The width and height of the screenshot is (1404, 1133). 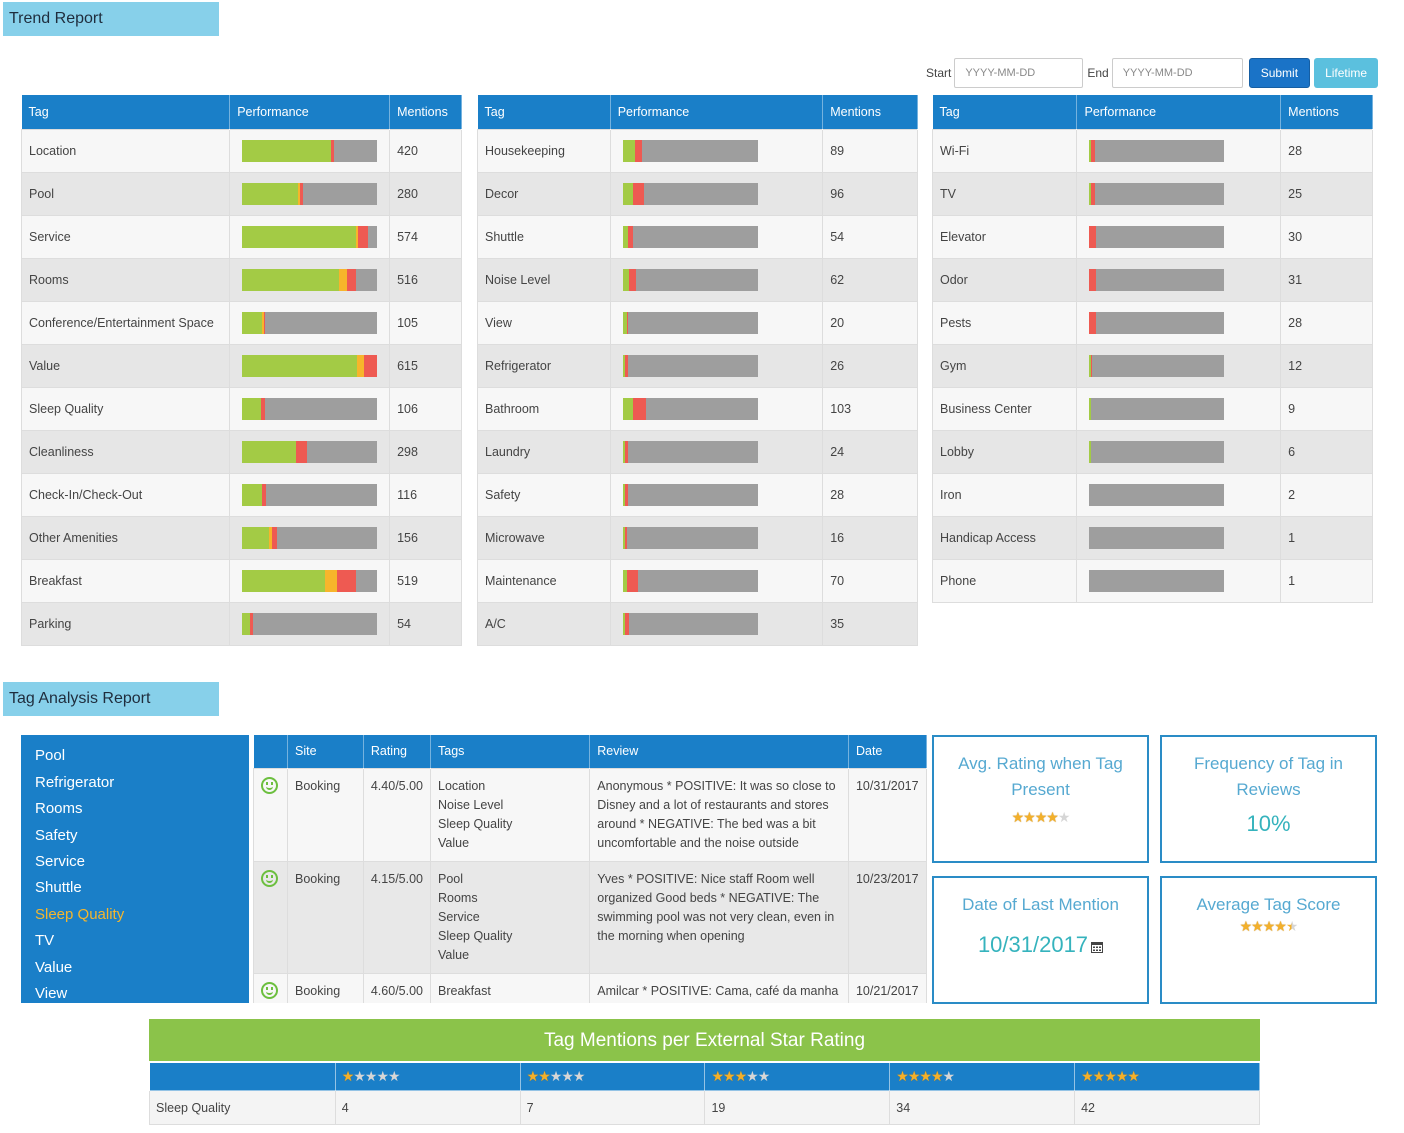 What do you see at coordinates (397, 751) in the screenshot?
I see `rating-column-header: Rating` at bounding box center [397, 751].